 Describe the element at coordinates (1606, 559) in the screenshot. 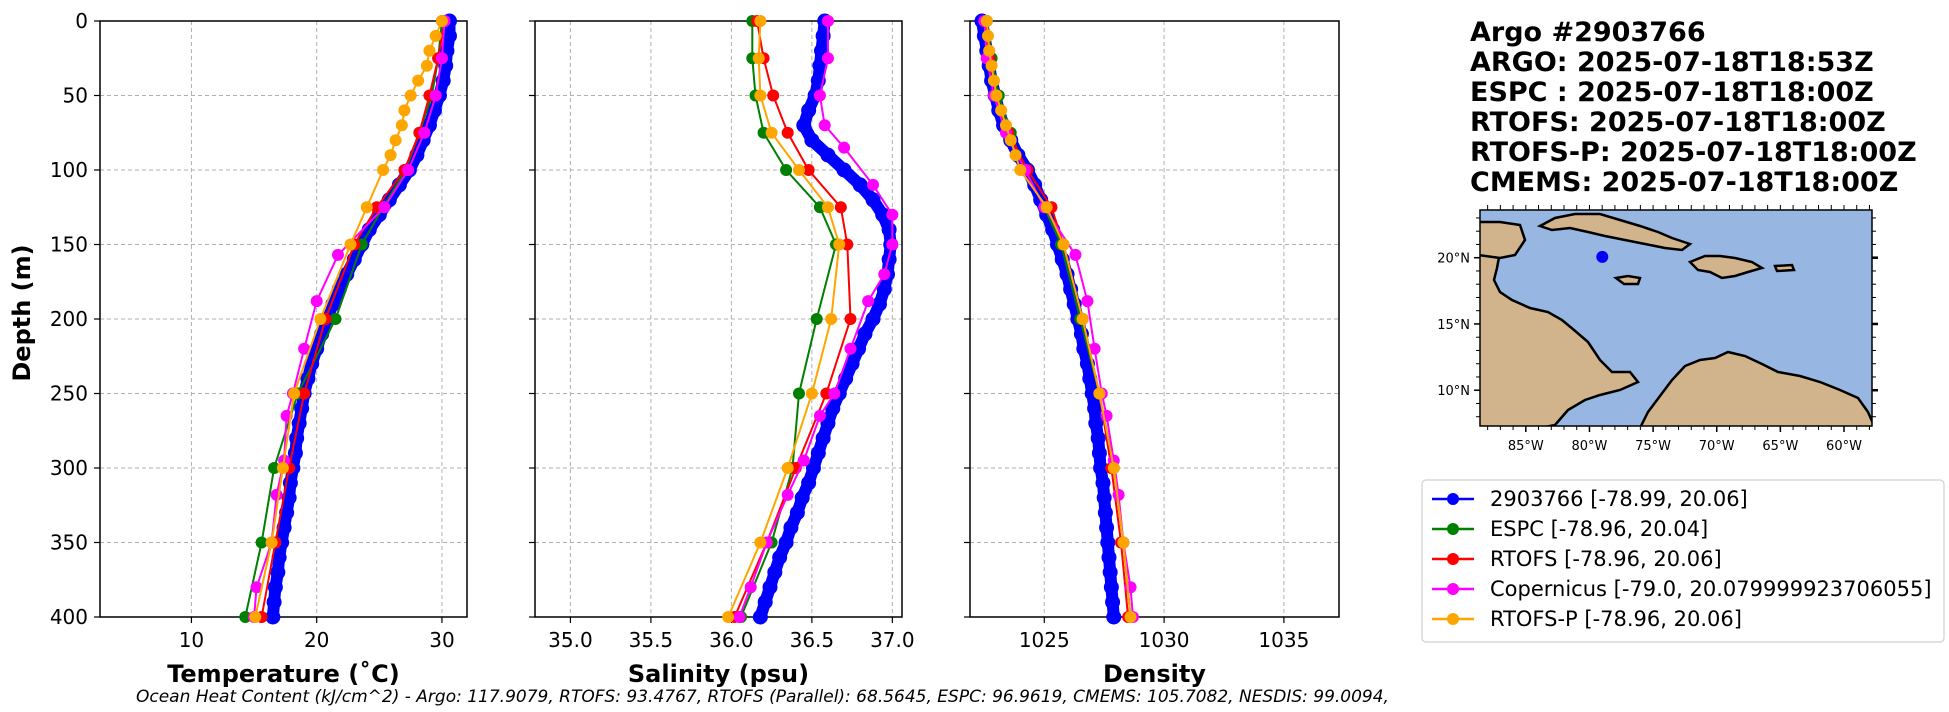

I see `legend-label: RTOFS [-78.96, 20.06]` at that location.